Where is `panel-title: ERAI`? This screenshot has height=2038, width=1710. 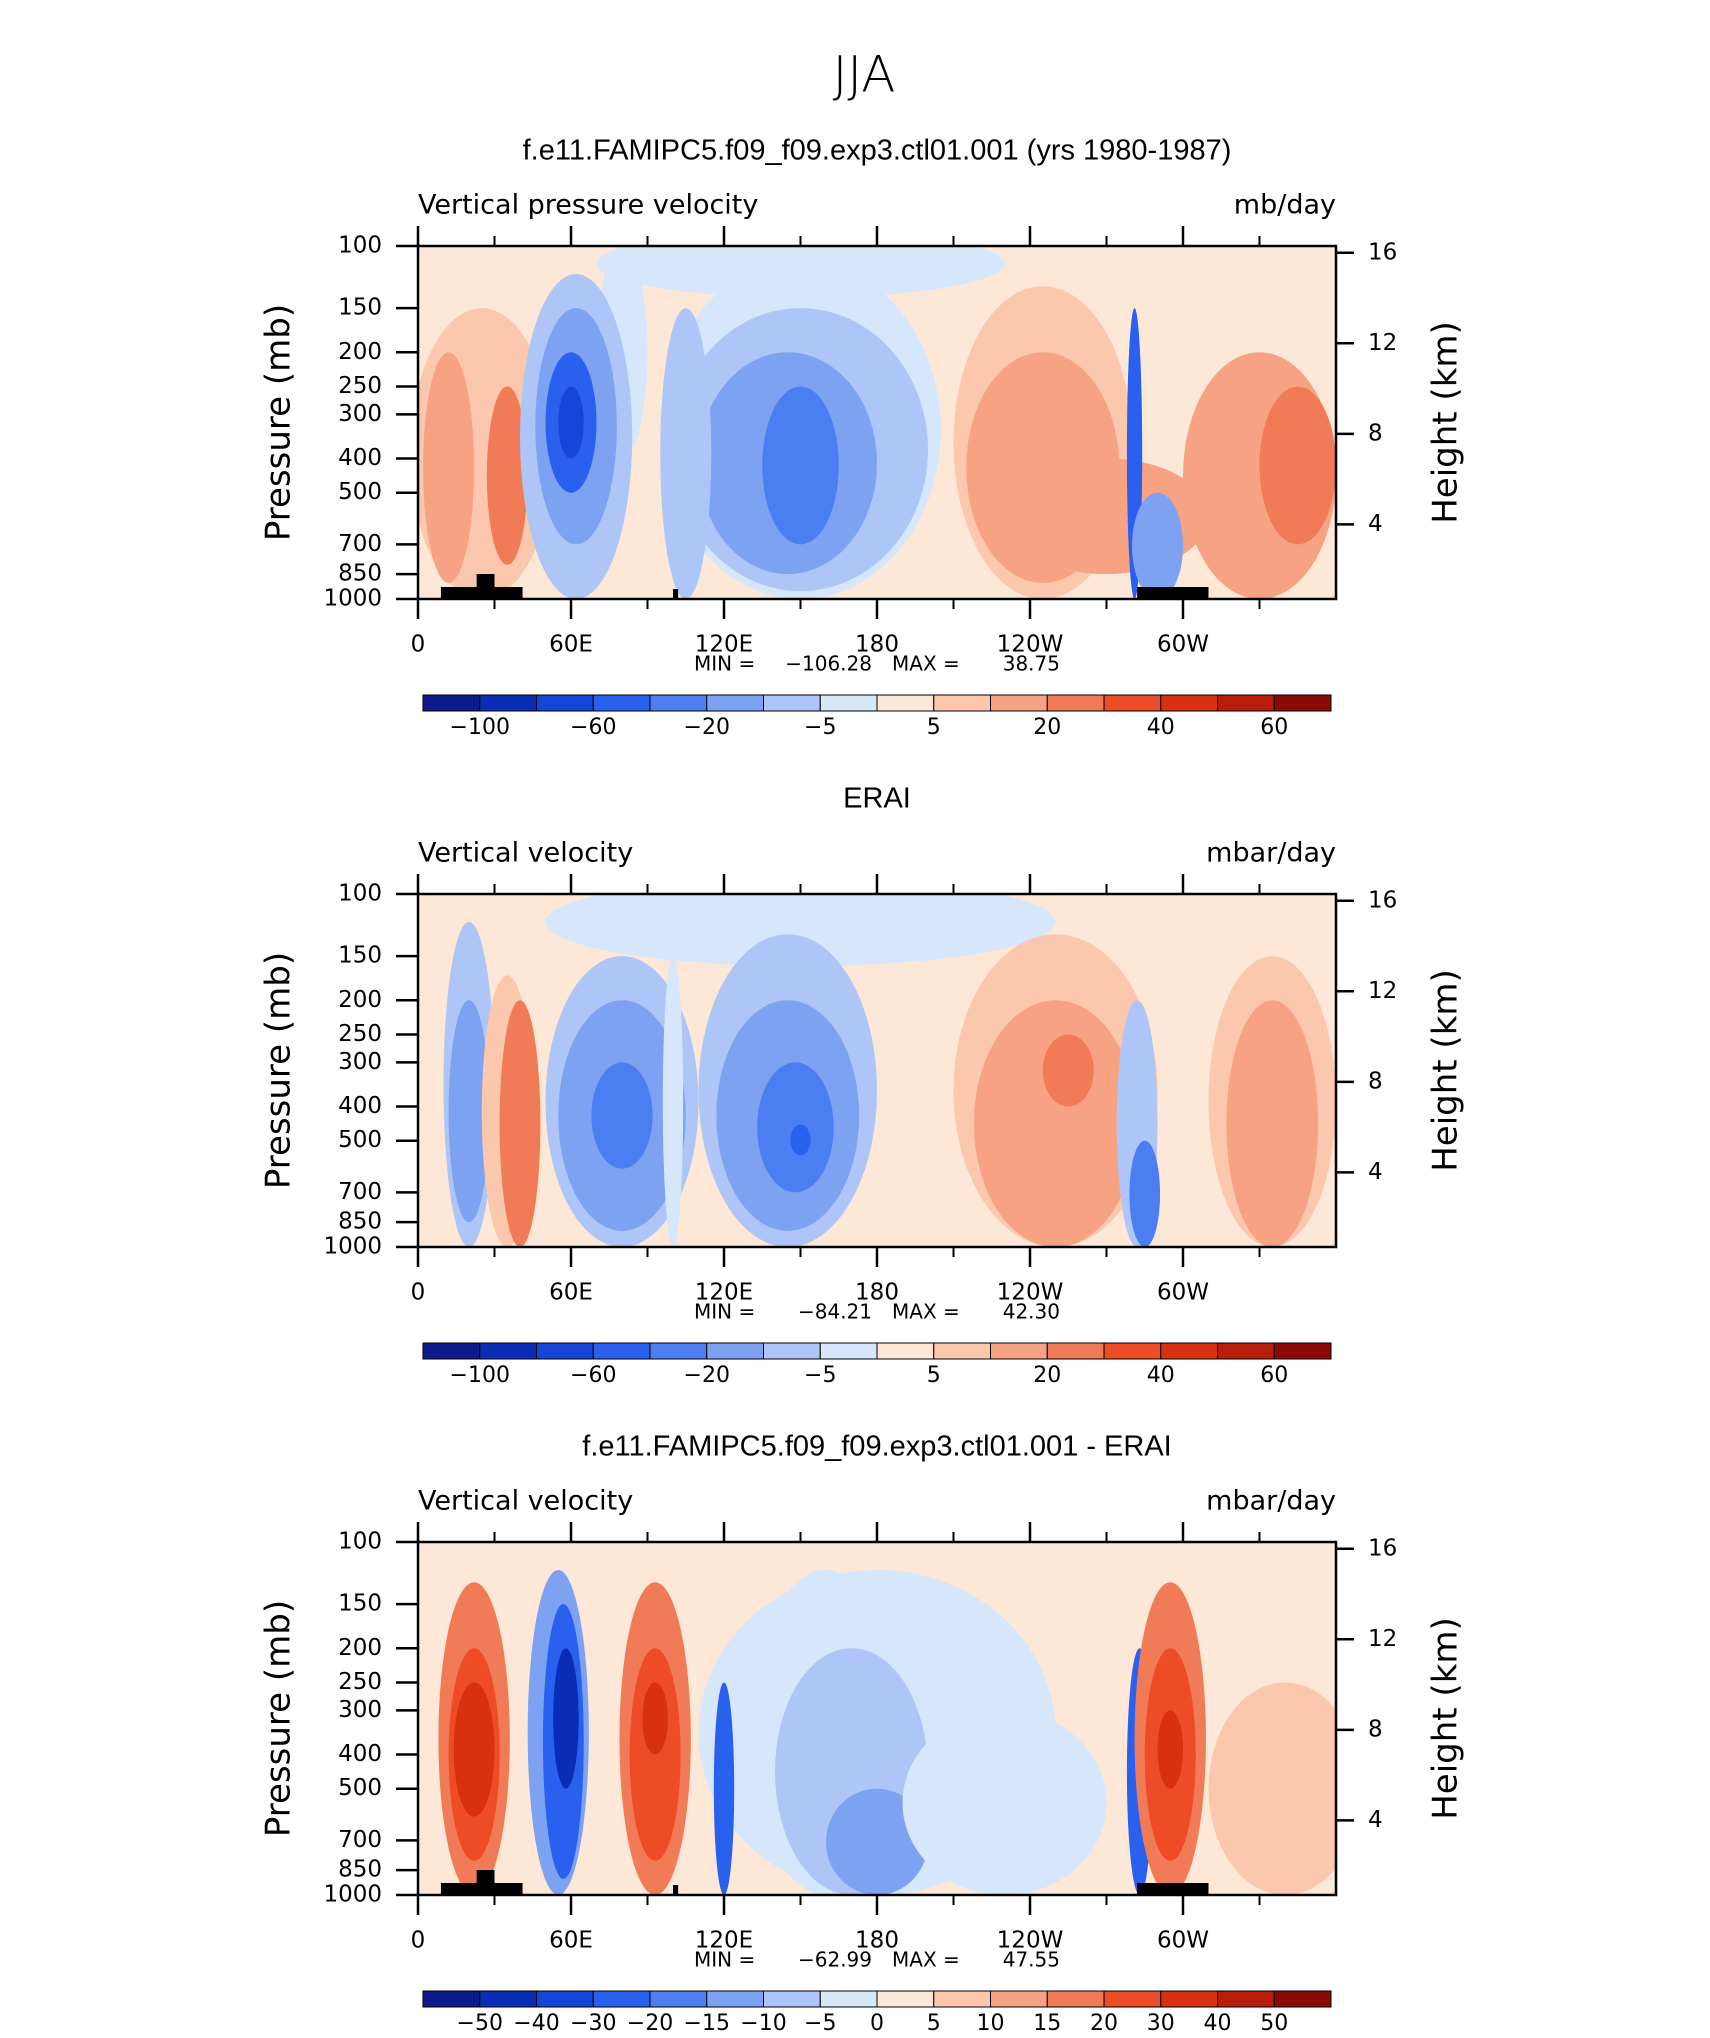
panel-title: ERAI is located at coordinates (877, 799).